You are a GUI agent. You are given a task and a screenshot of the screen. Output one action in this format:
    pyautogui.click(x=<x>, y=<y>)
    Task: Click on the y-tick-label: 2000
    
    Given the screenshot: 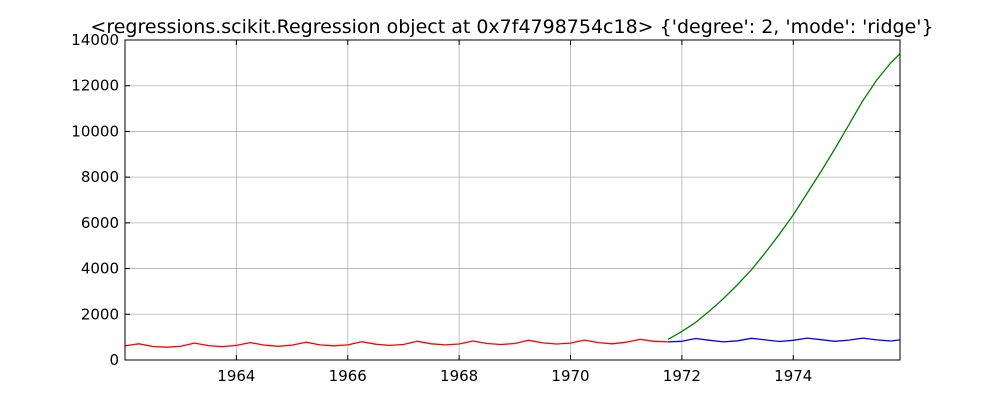 What is the action you would take?
    pyautogui.click(x=100, y=314)
    